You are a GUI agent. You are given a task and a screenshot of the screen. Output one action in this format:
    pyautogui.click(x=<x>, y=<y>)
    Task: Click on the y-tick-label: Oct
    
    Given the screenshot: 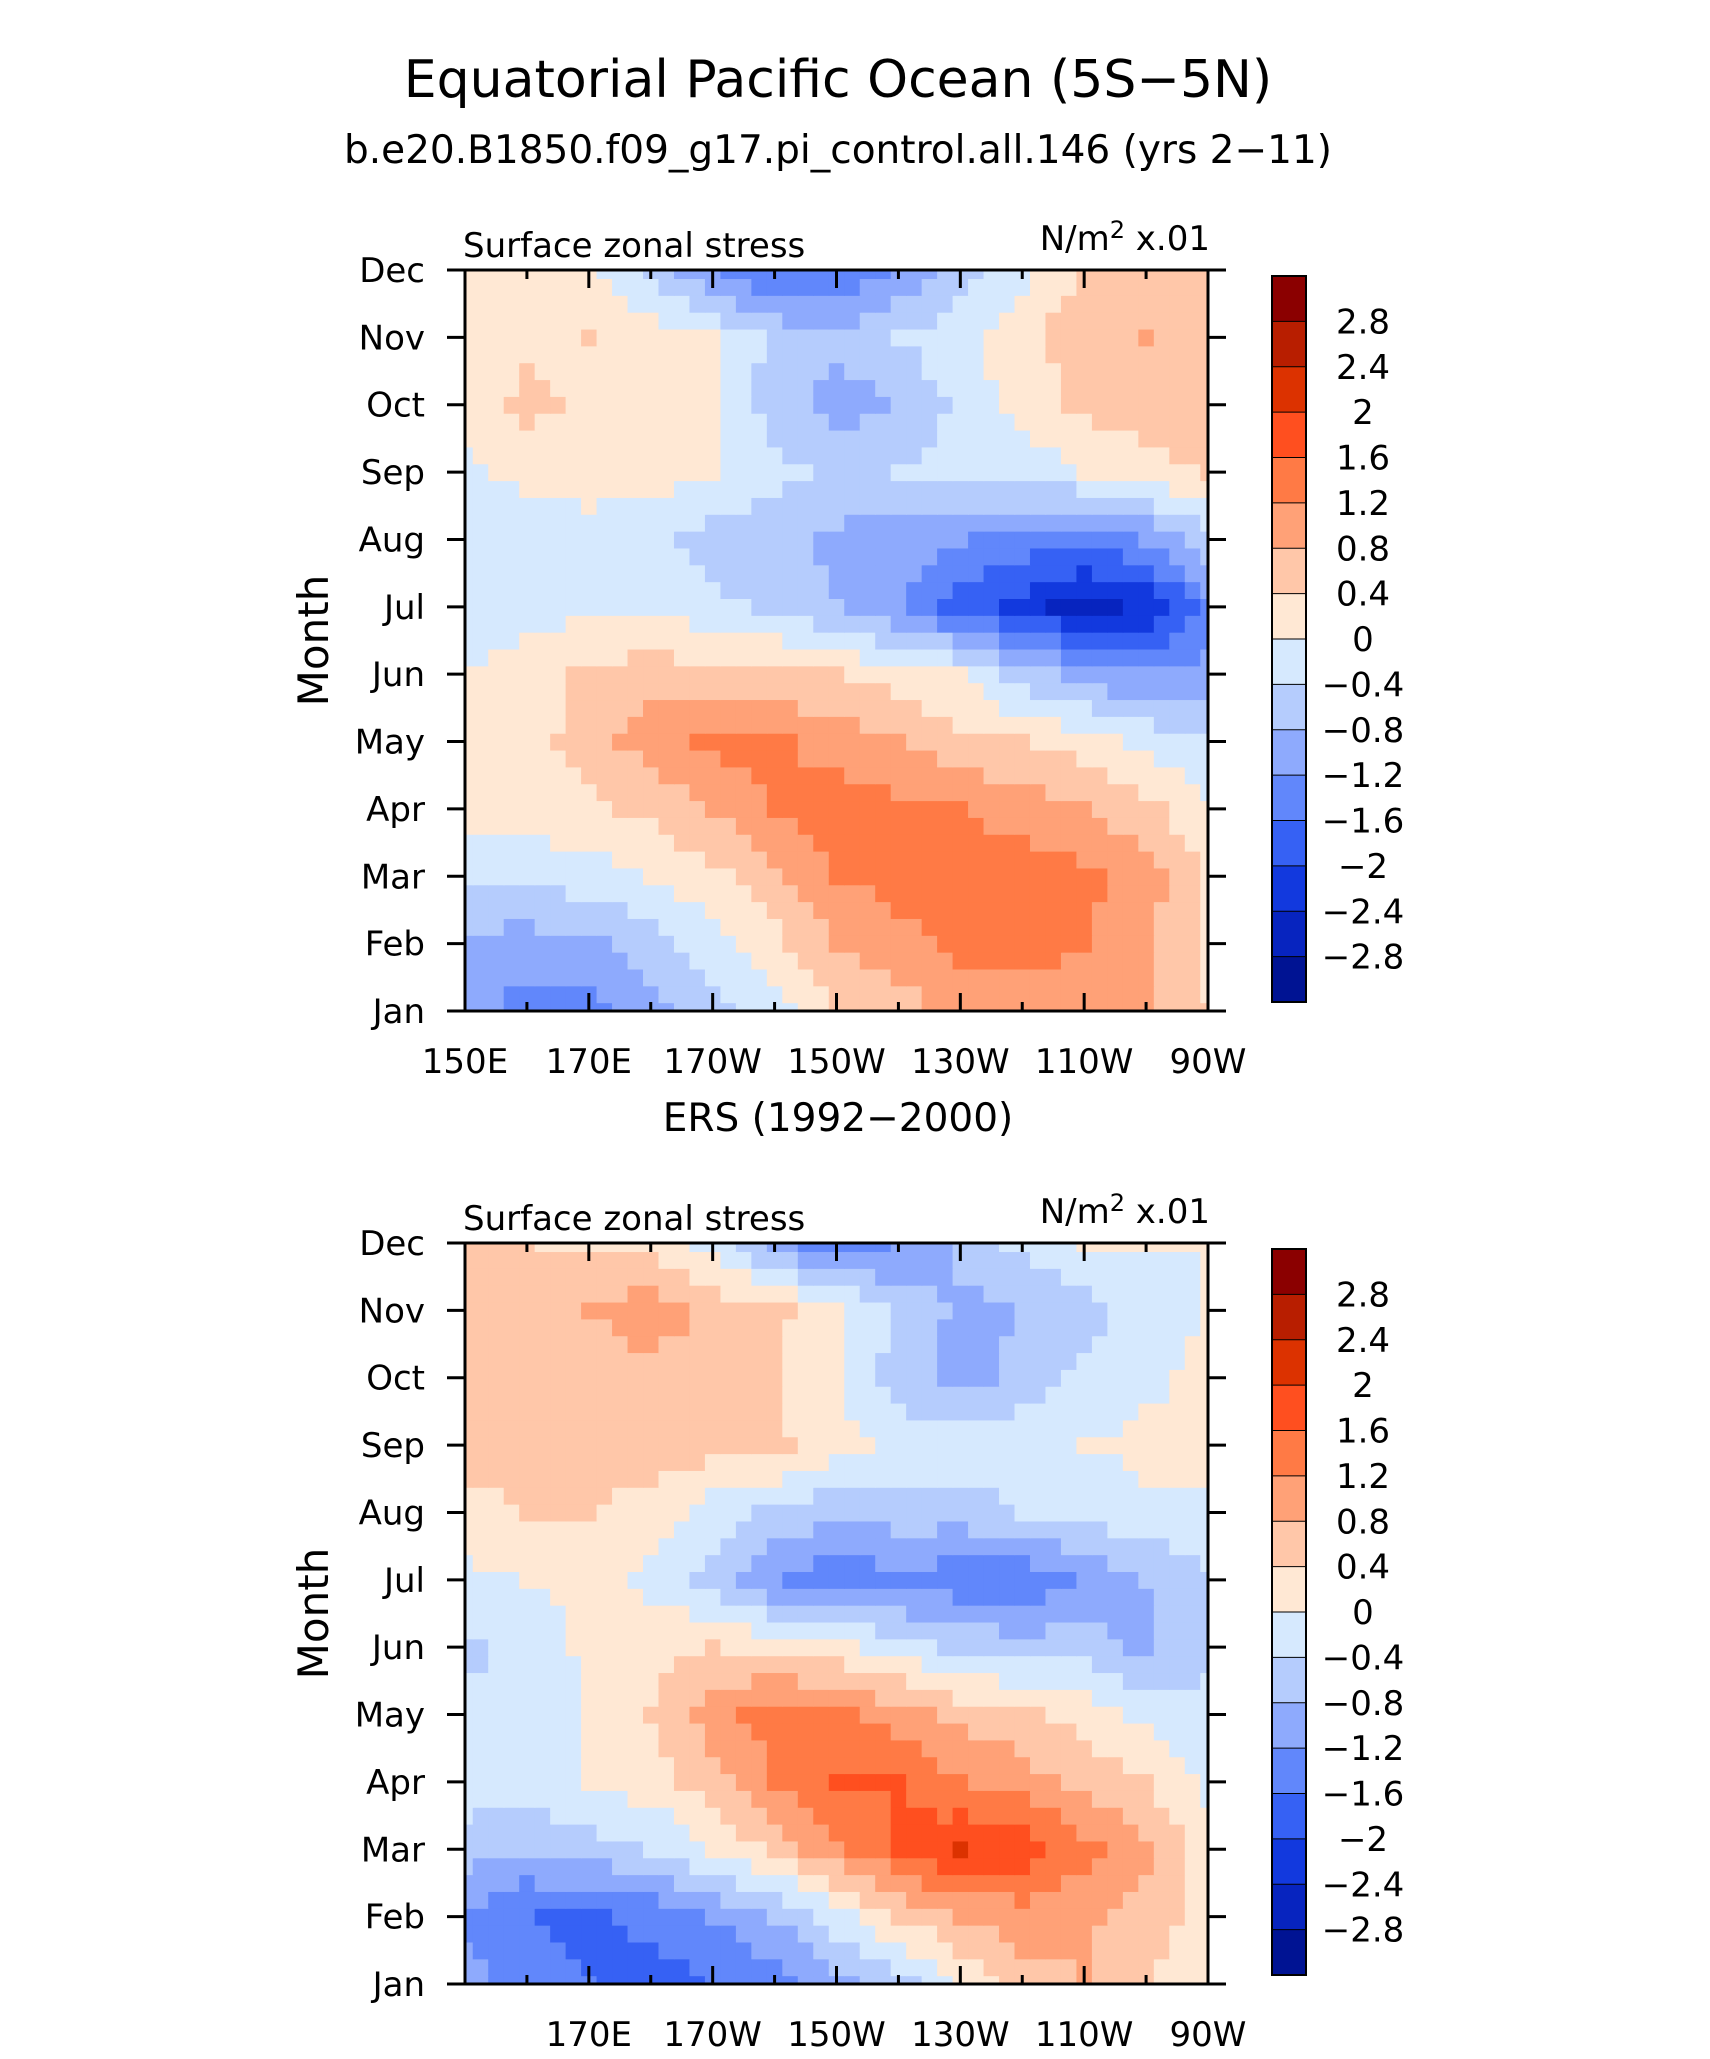 What is the action you would take?
    pyautogui.click(x=395, y=1379)
    